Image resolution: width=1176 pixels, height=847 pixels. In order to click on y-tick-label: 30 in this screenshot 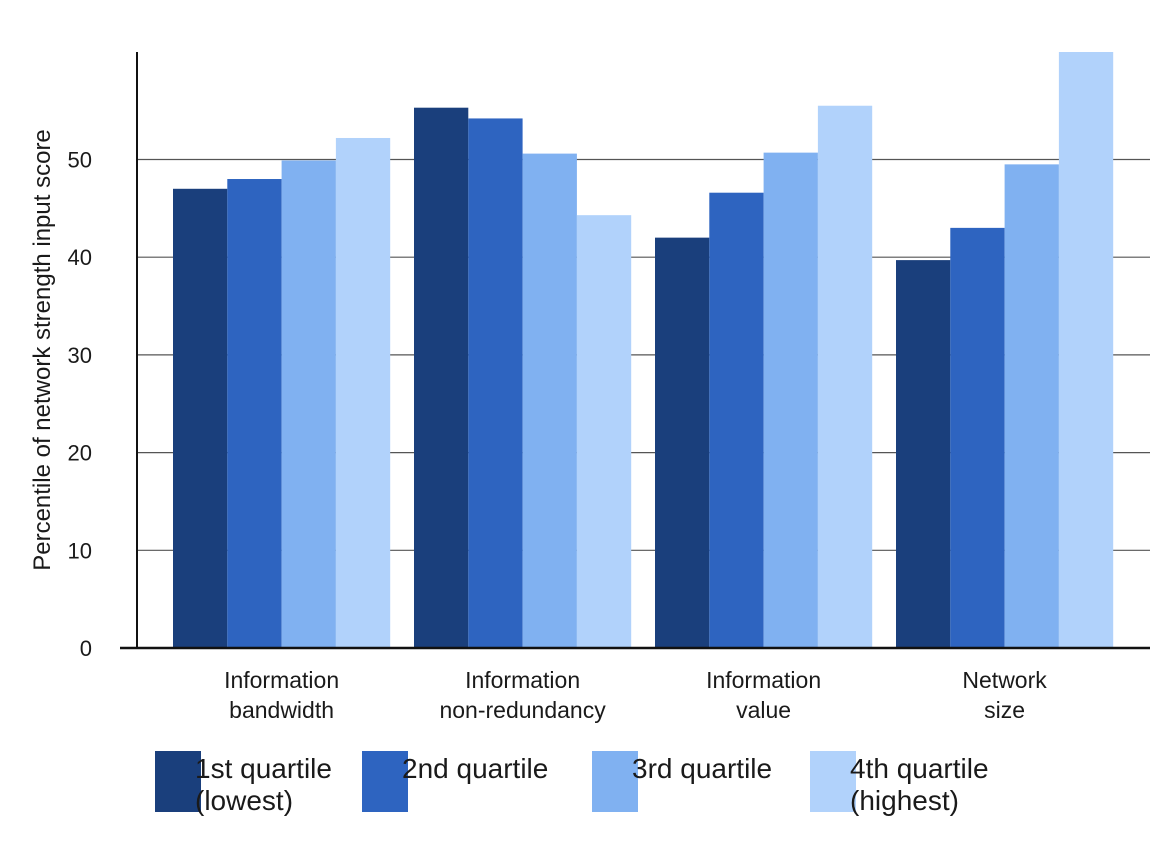, I will do `click(80, 355)`.